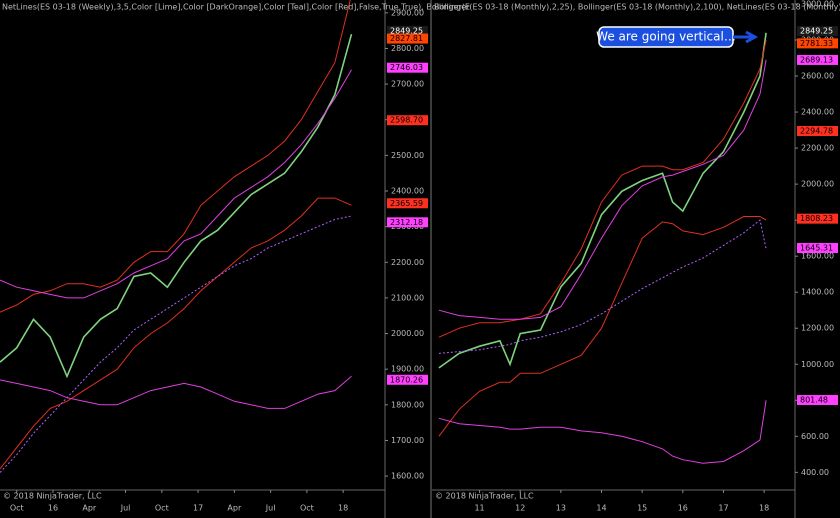  What do you see at coordinates (520, 508) in the screenshot?
I see `x-tick-label: 12` at bounding box center [520, 508].